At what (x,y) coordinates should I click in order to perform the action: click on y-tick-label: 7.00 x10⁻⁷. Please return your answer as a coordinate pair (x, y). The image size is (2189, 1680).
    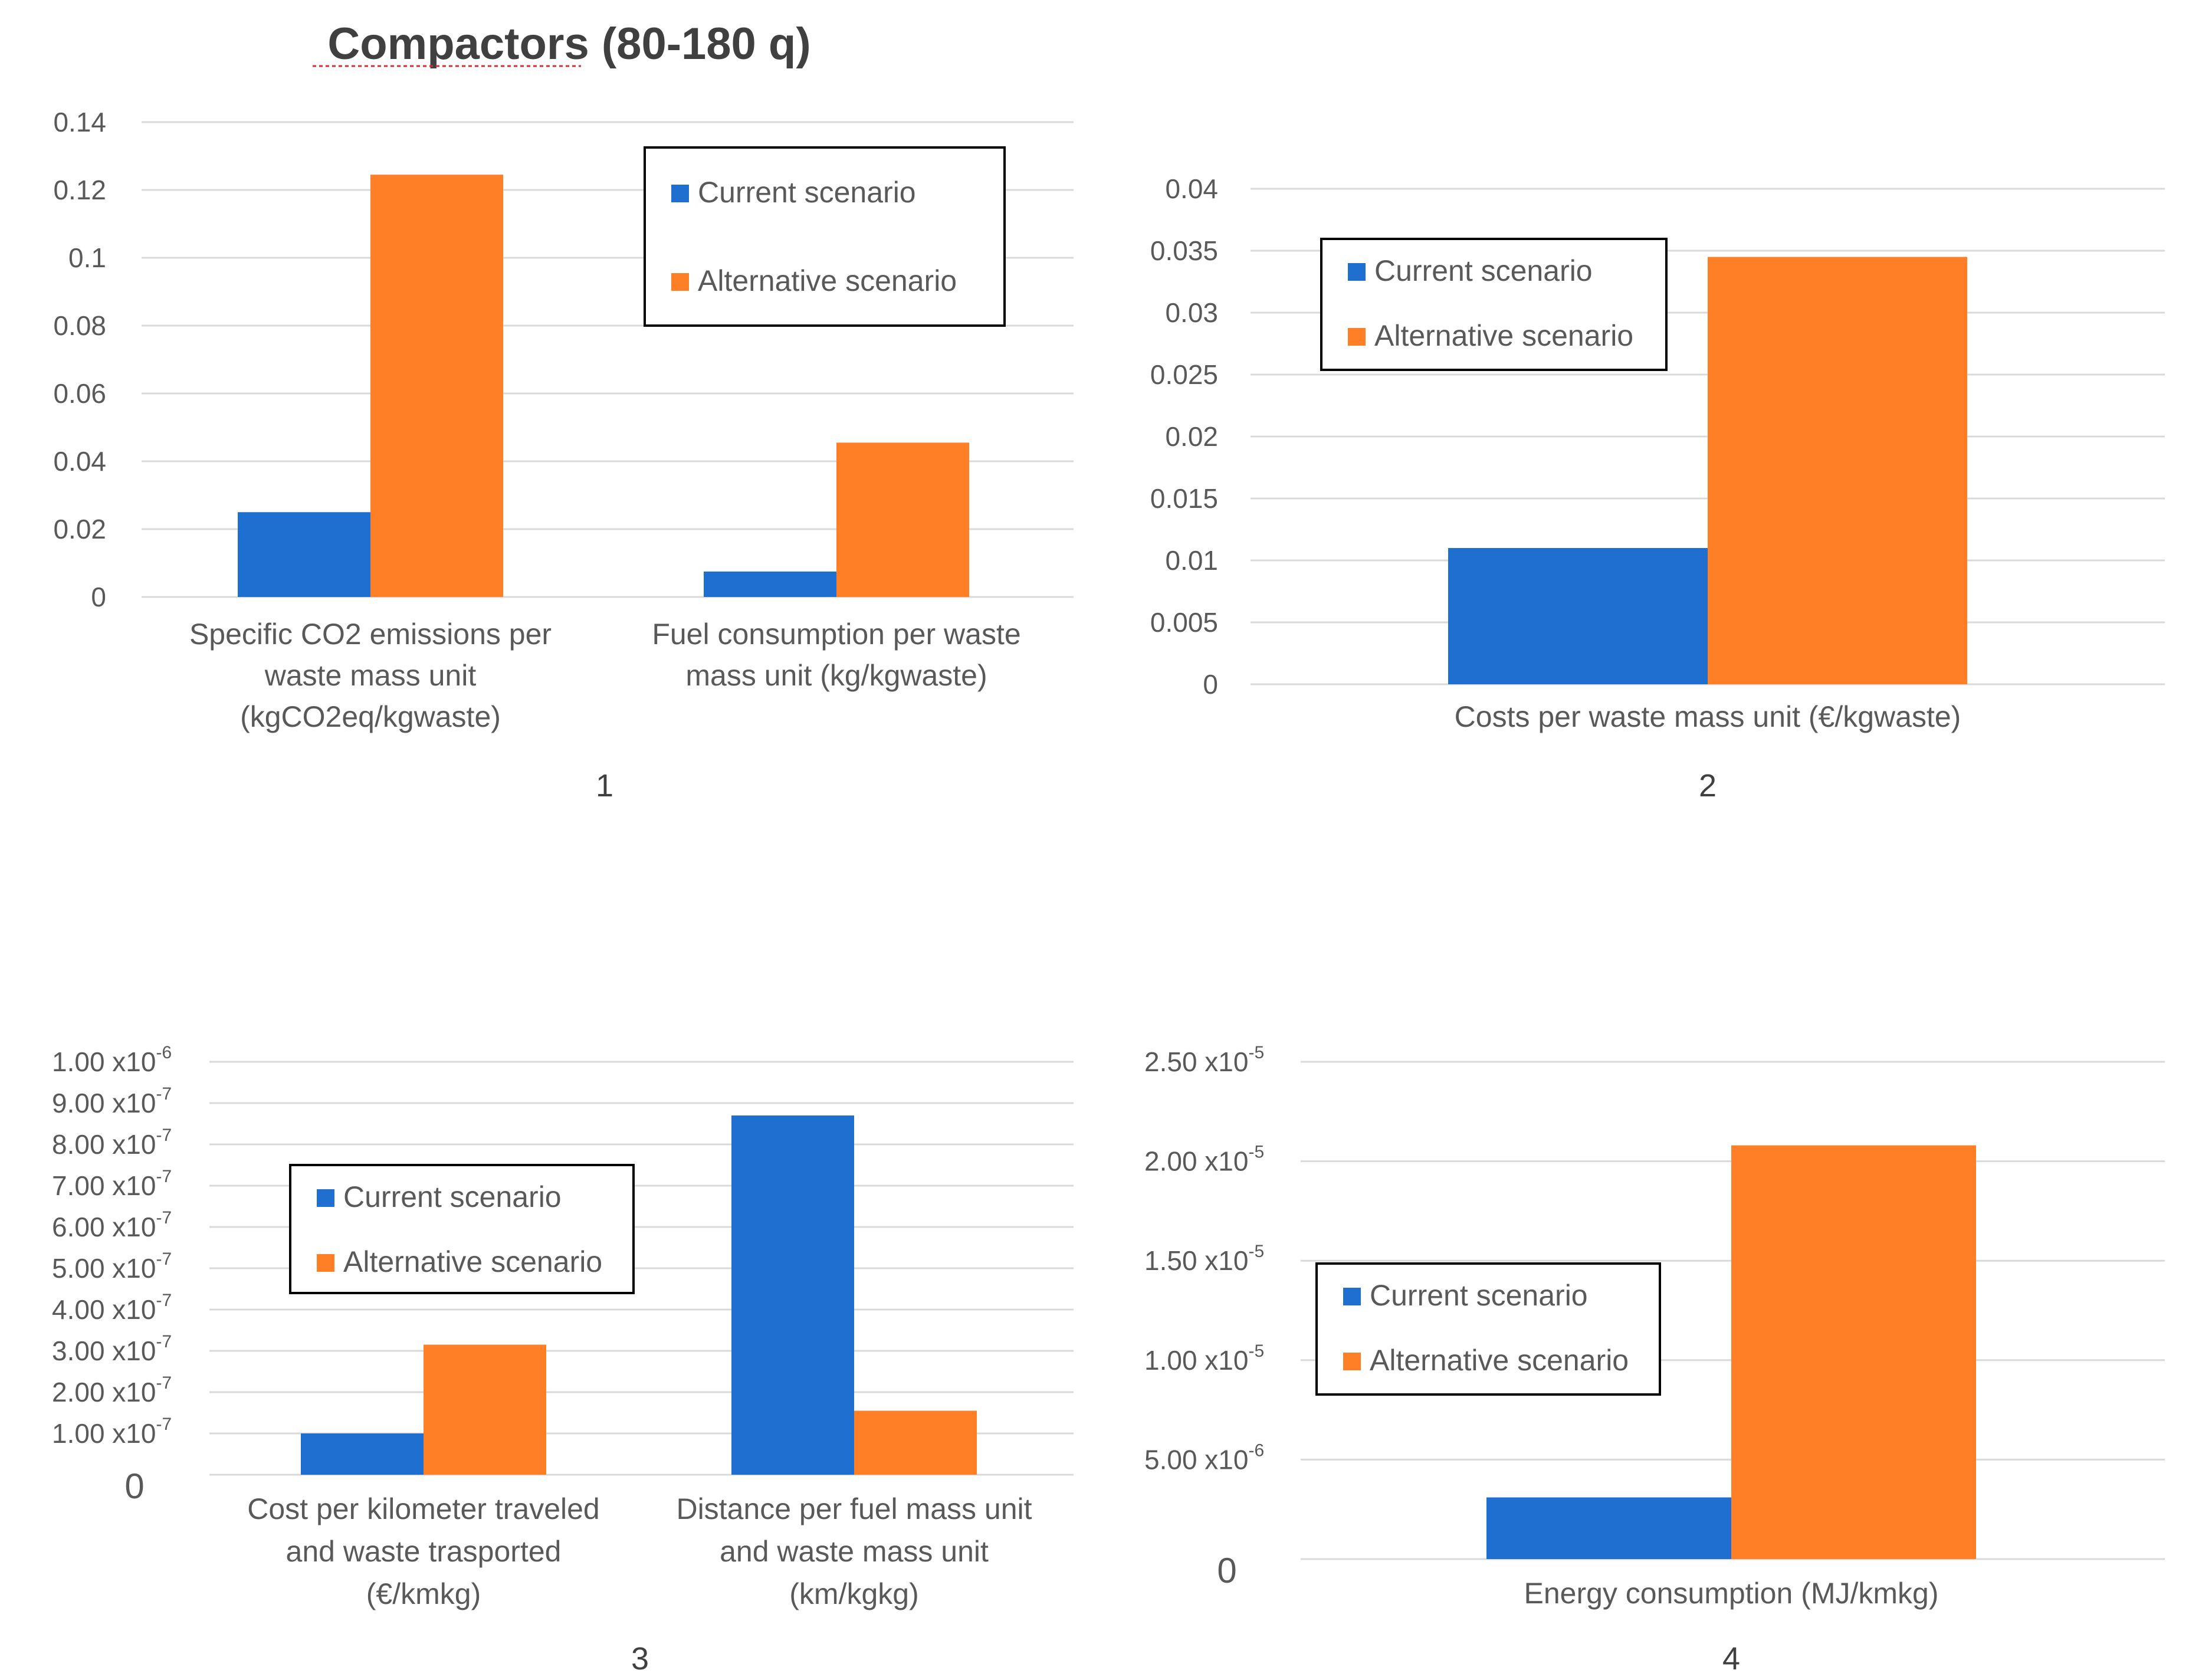
    Looking at the image, I should click on (112, 1184).